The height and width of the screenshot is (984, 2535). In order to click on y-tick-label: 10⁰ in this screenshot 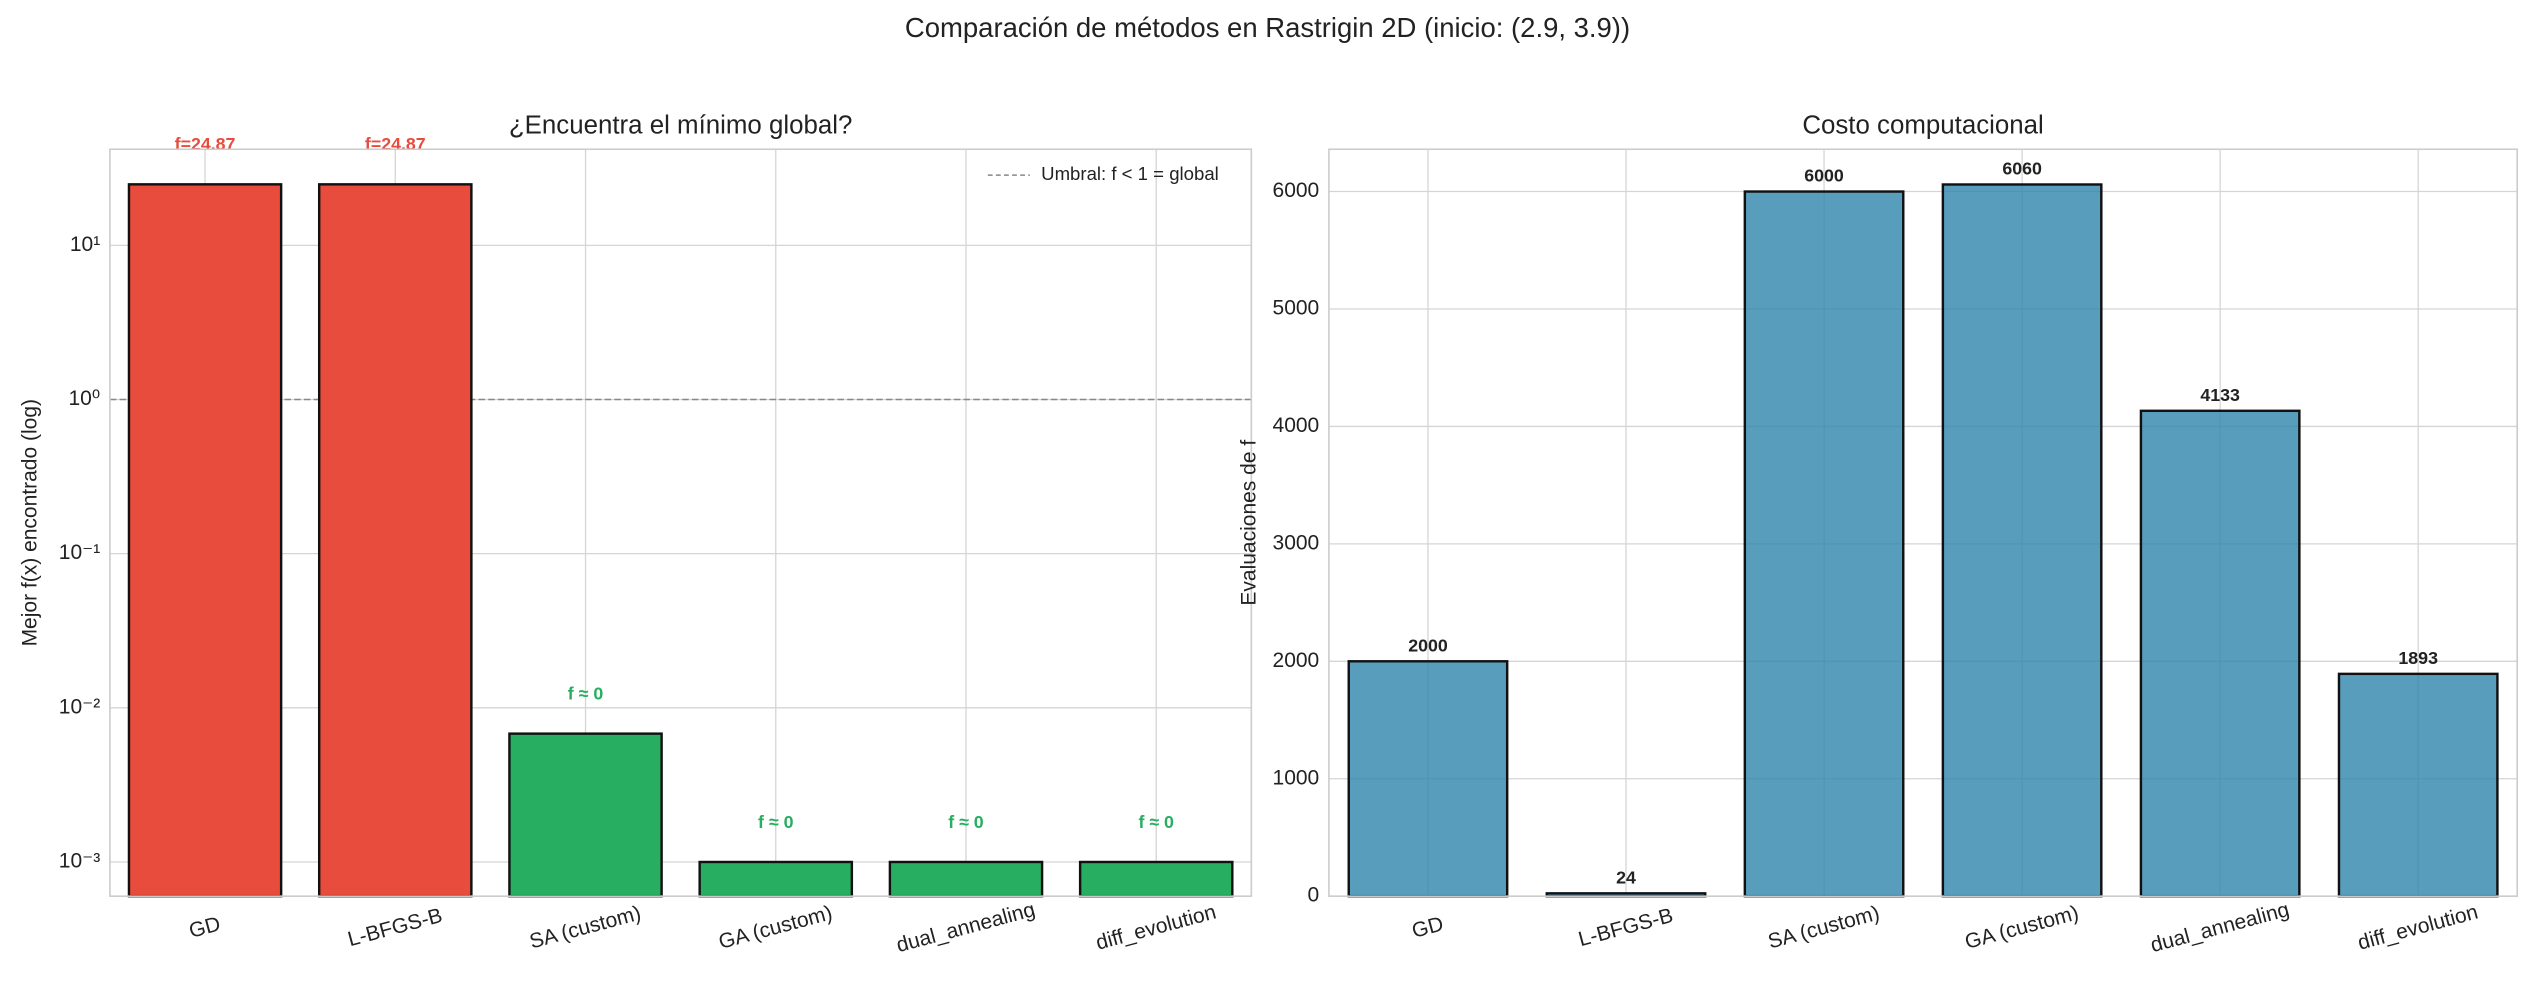, I will do `click(84, 398)`.